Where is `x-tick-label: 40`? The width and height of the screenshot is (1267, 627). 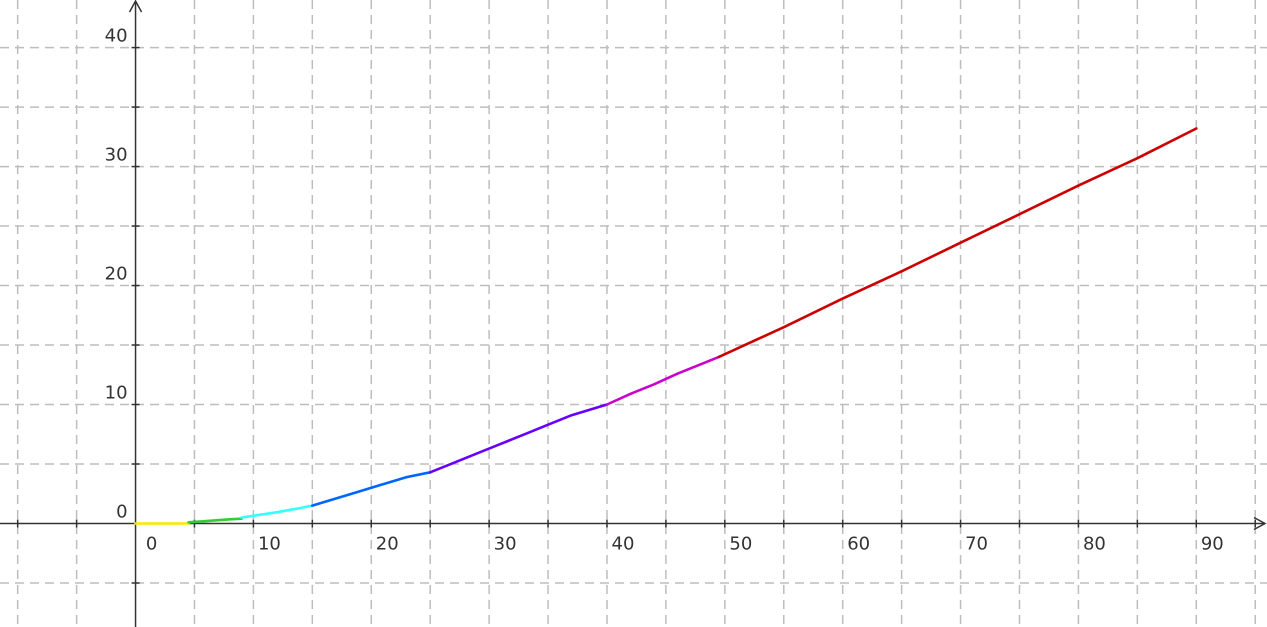 x-tick-label: 40 is located at coordinates (623, 543).